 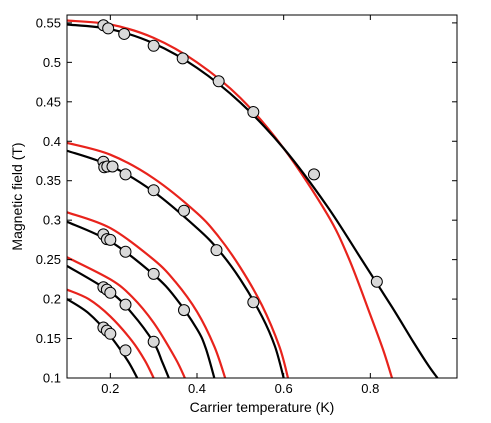 What do you see at coordinates (48, 180) in the screenshot?
I see `y-tick-label: 0.35` at bounding box center [48, 180].